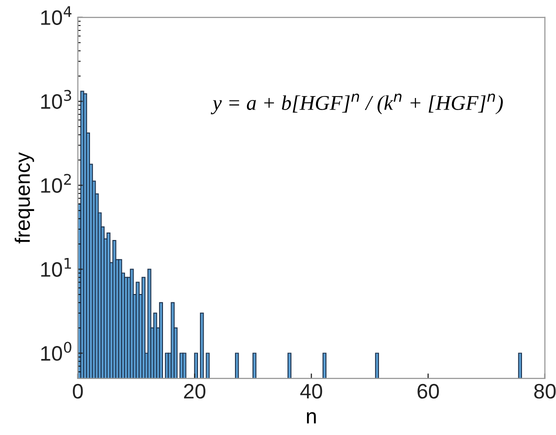 The image size is (556, 435). What do you see at coordinates (311, 418) in the screenshot?
I see `x-axis-title: n` at bounding box center [311, 418].